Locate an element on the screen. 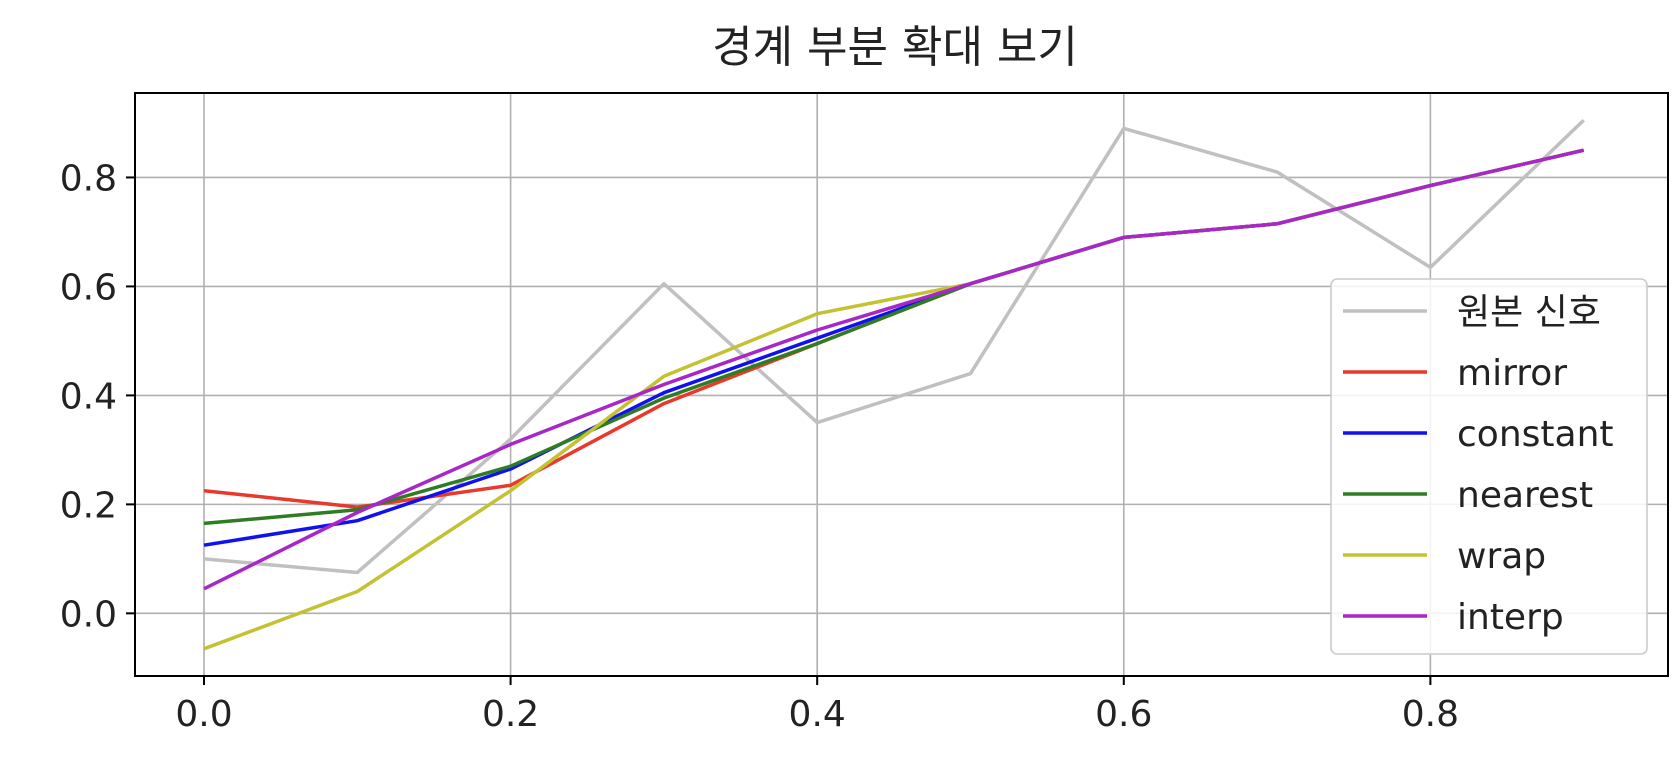 This screenshot has width=1676, height=758. chart-title: 경계 부분 확대 보기 is located at coordinates (895, 47).